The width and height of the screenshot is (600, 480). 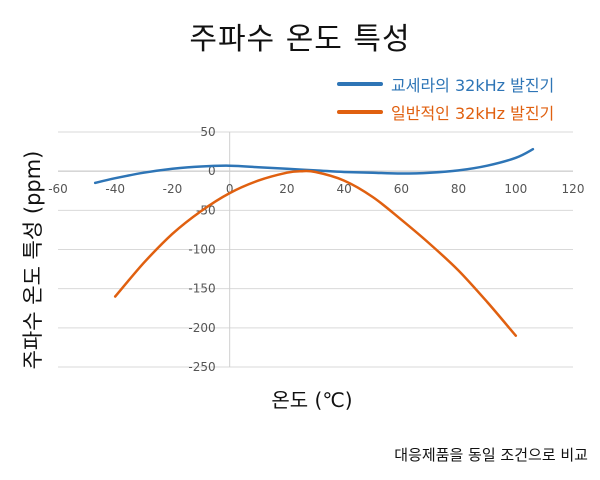 I want to click on y-tick-label: 50, so click(x=207, y=132).